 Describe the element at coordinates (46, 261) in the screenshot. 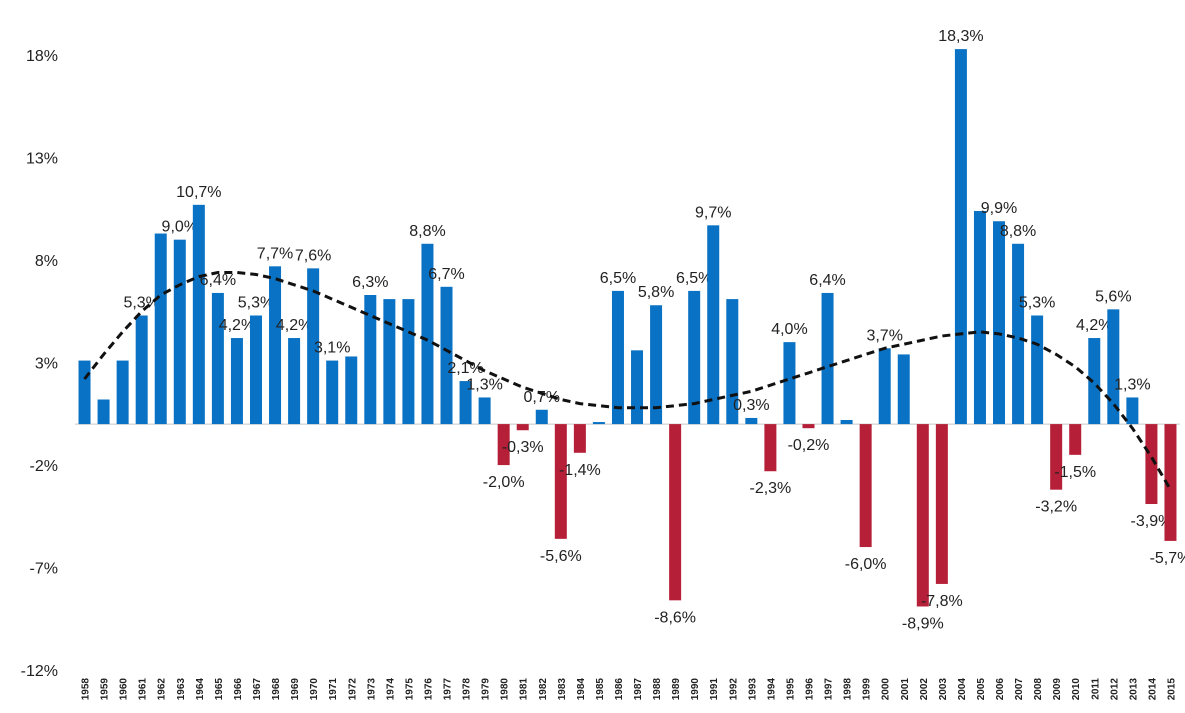

I see `y-tick-label: 8%` at that location.